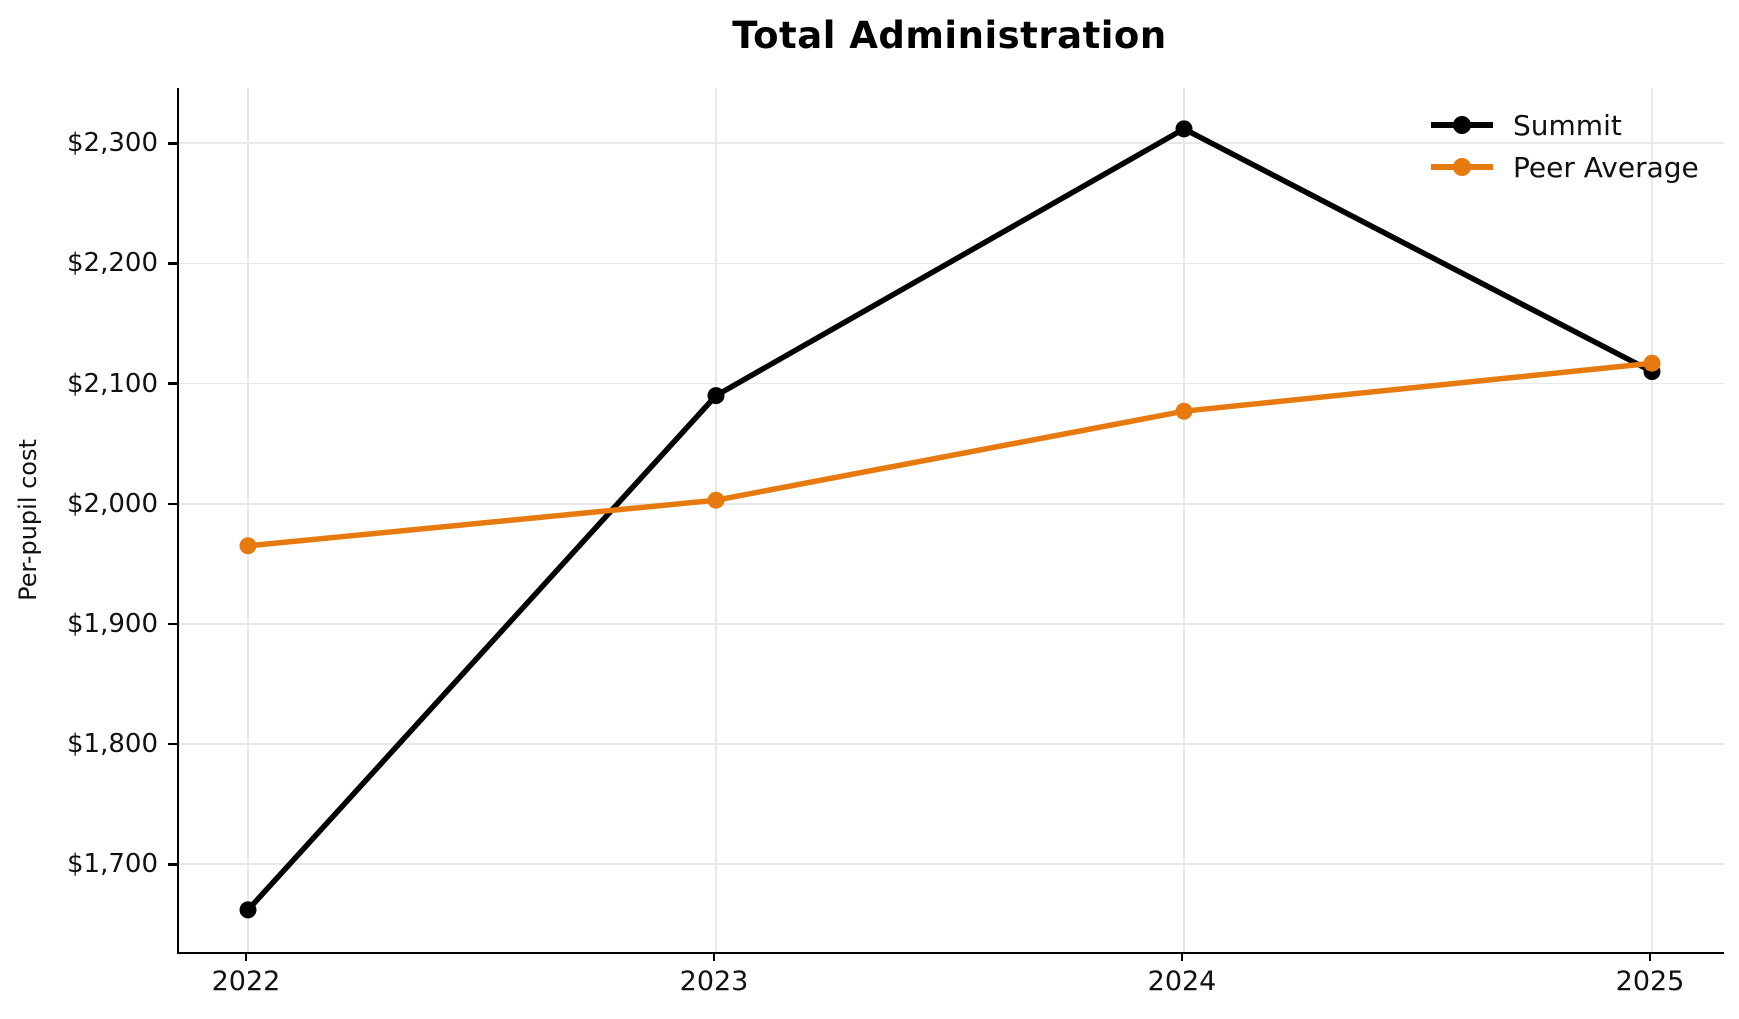  I want to click on y-tick-label: $2,100, so click(112, 383).